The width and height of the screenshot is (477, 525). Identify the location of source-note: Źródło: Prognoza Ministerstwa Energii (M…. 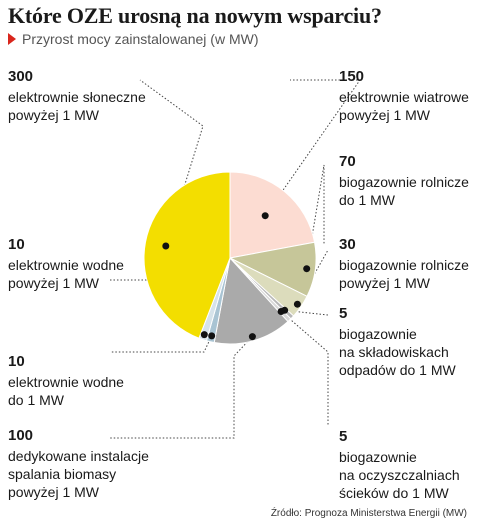
(368, 513).